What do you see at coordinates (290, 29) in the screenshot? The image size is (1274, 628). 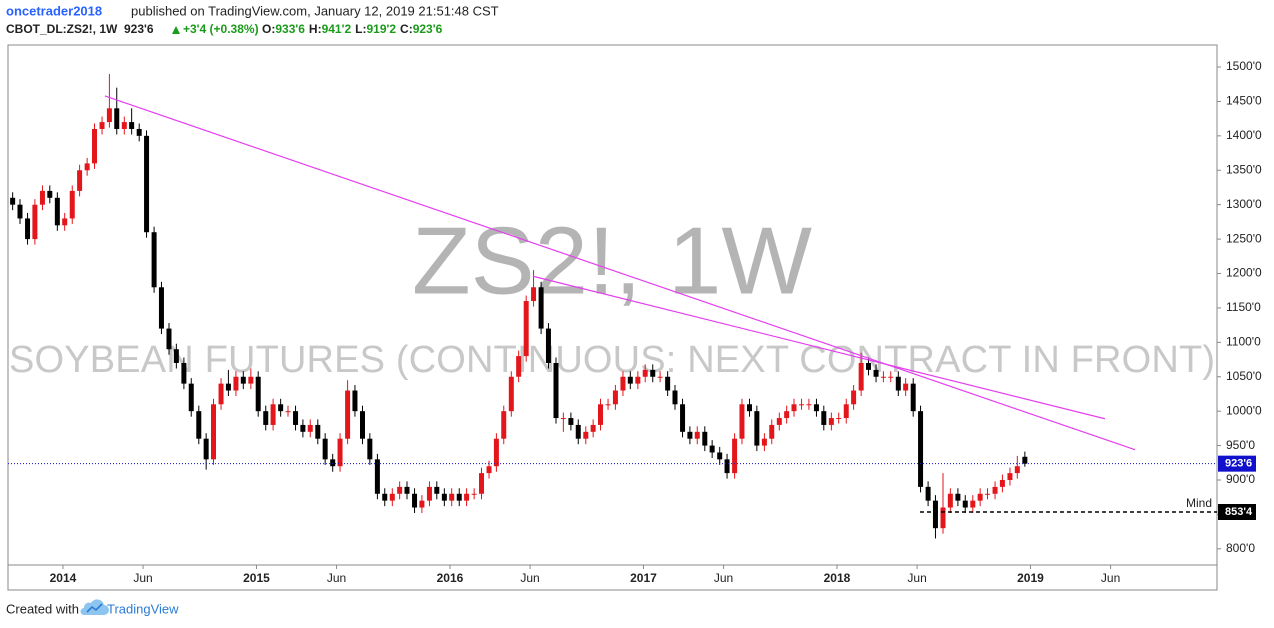 I see `ohlc-value: 933'6` at bounding box center [290, 29].